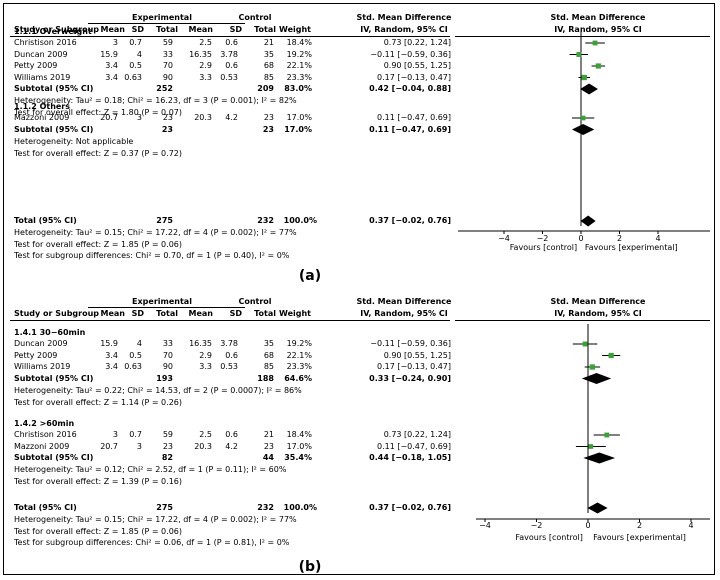 This screenshot has width=720, height=580. What do you see at coordinates (44, 423) in the screenshot?
I see `subgroup-title: 1.4.2 >60min` at bounding box center [44, 423].